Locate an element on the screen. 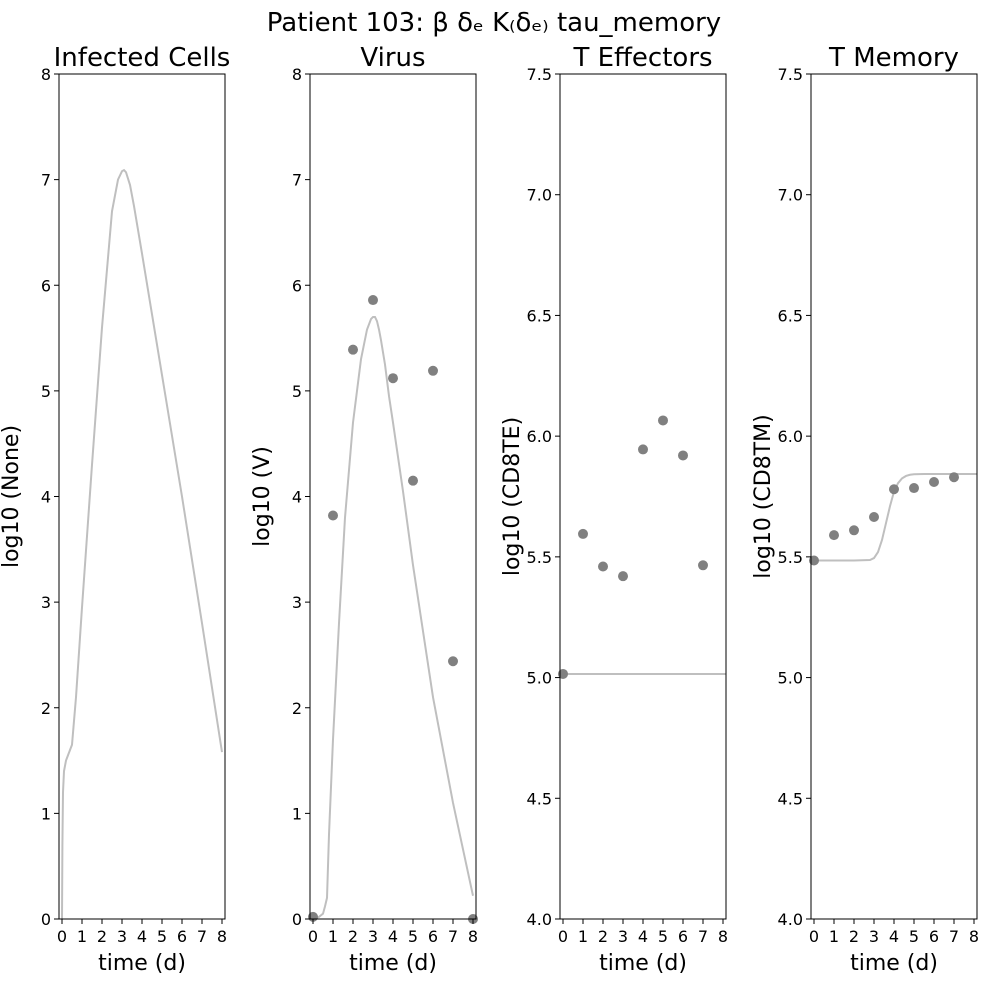 The height and width of the screenshot is (985, 990). y-axis-label: log10 (None) is located at coordinates (12, 496).